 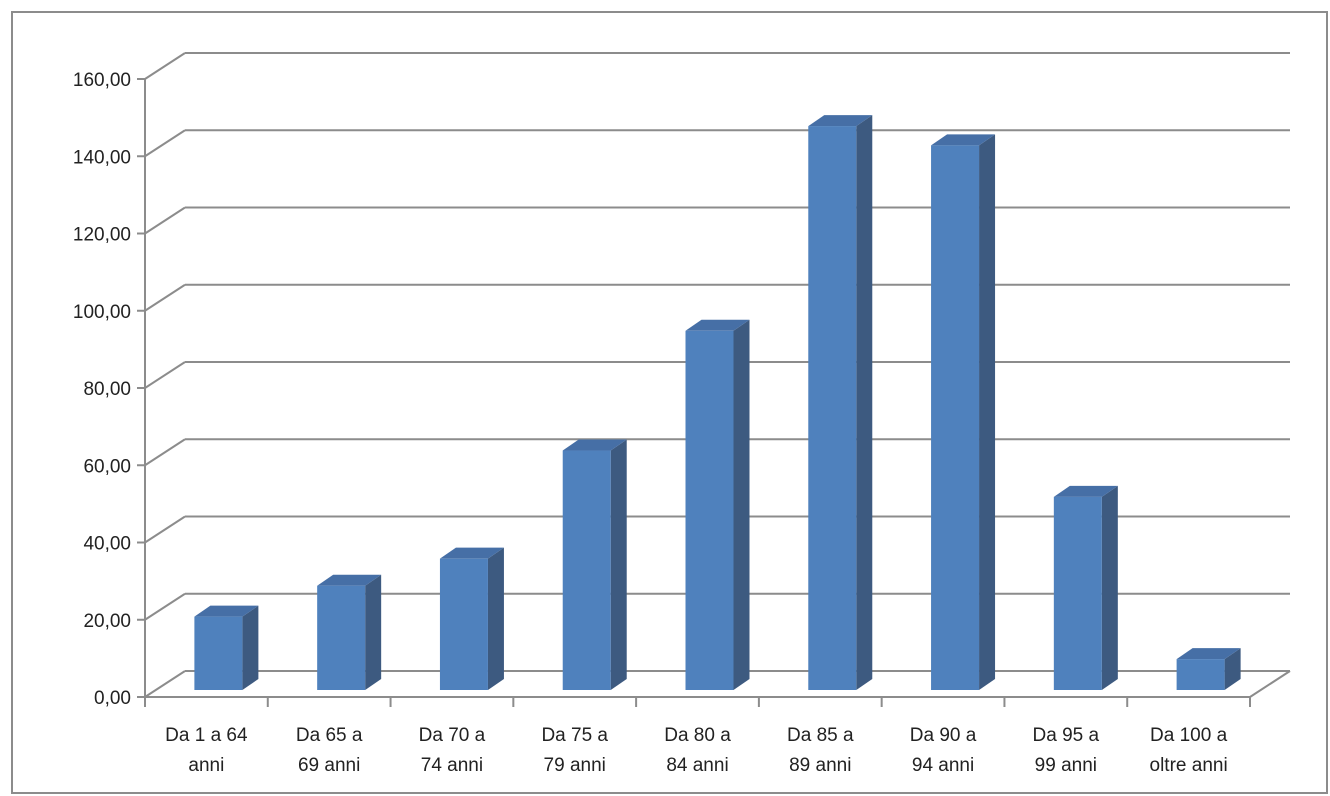 What do you see at coordinates (1066, 750) in the screenshot?
I see `x-tick-label: Da 95 a 99 anni` at bounding box center [1066, 750].